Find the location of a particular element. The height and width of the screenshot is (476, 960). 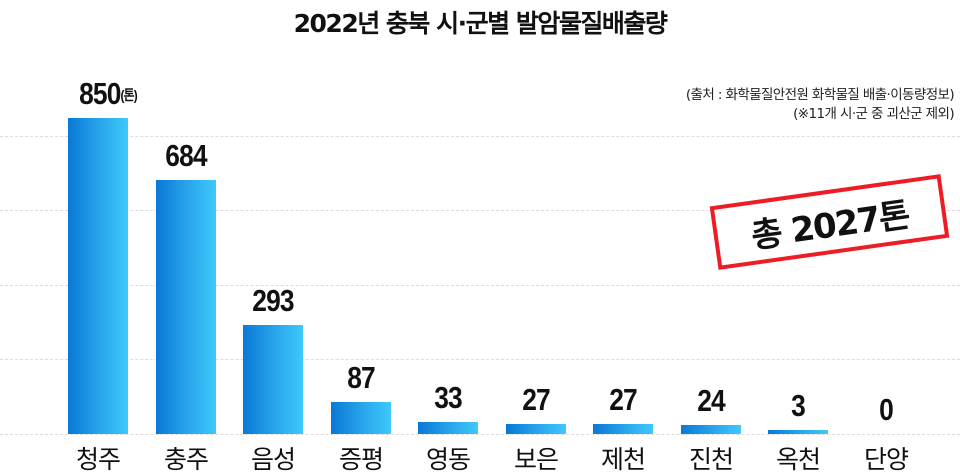

total-stamp: 총 2027톤 is located at coordinates (829, 222).